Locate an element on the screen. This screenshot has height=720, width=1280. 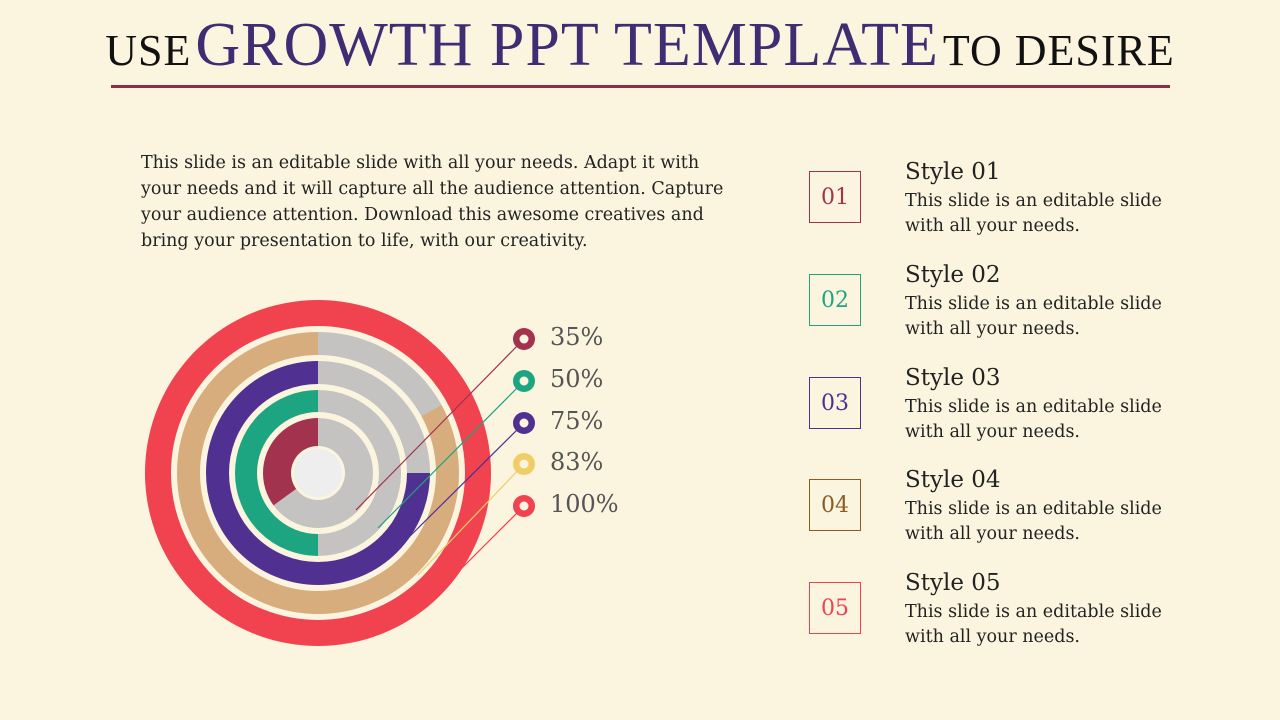
style-number-badge: 05 is located at coordinates (835, 608).